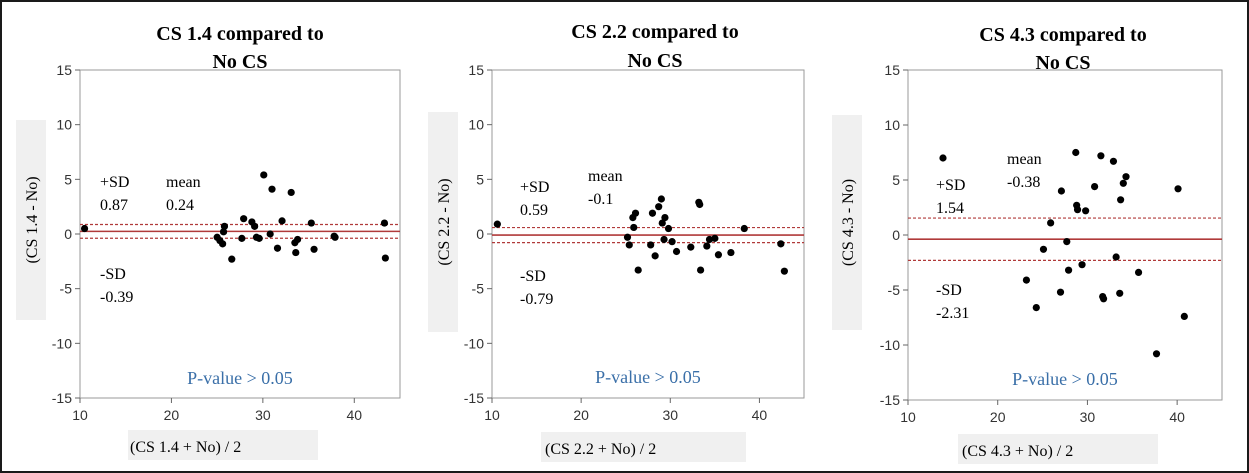 The image size is (1249, 473). I want to click on mean-value: 0.24, so click(180, 205).